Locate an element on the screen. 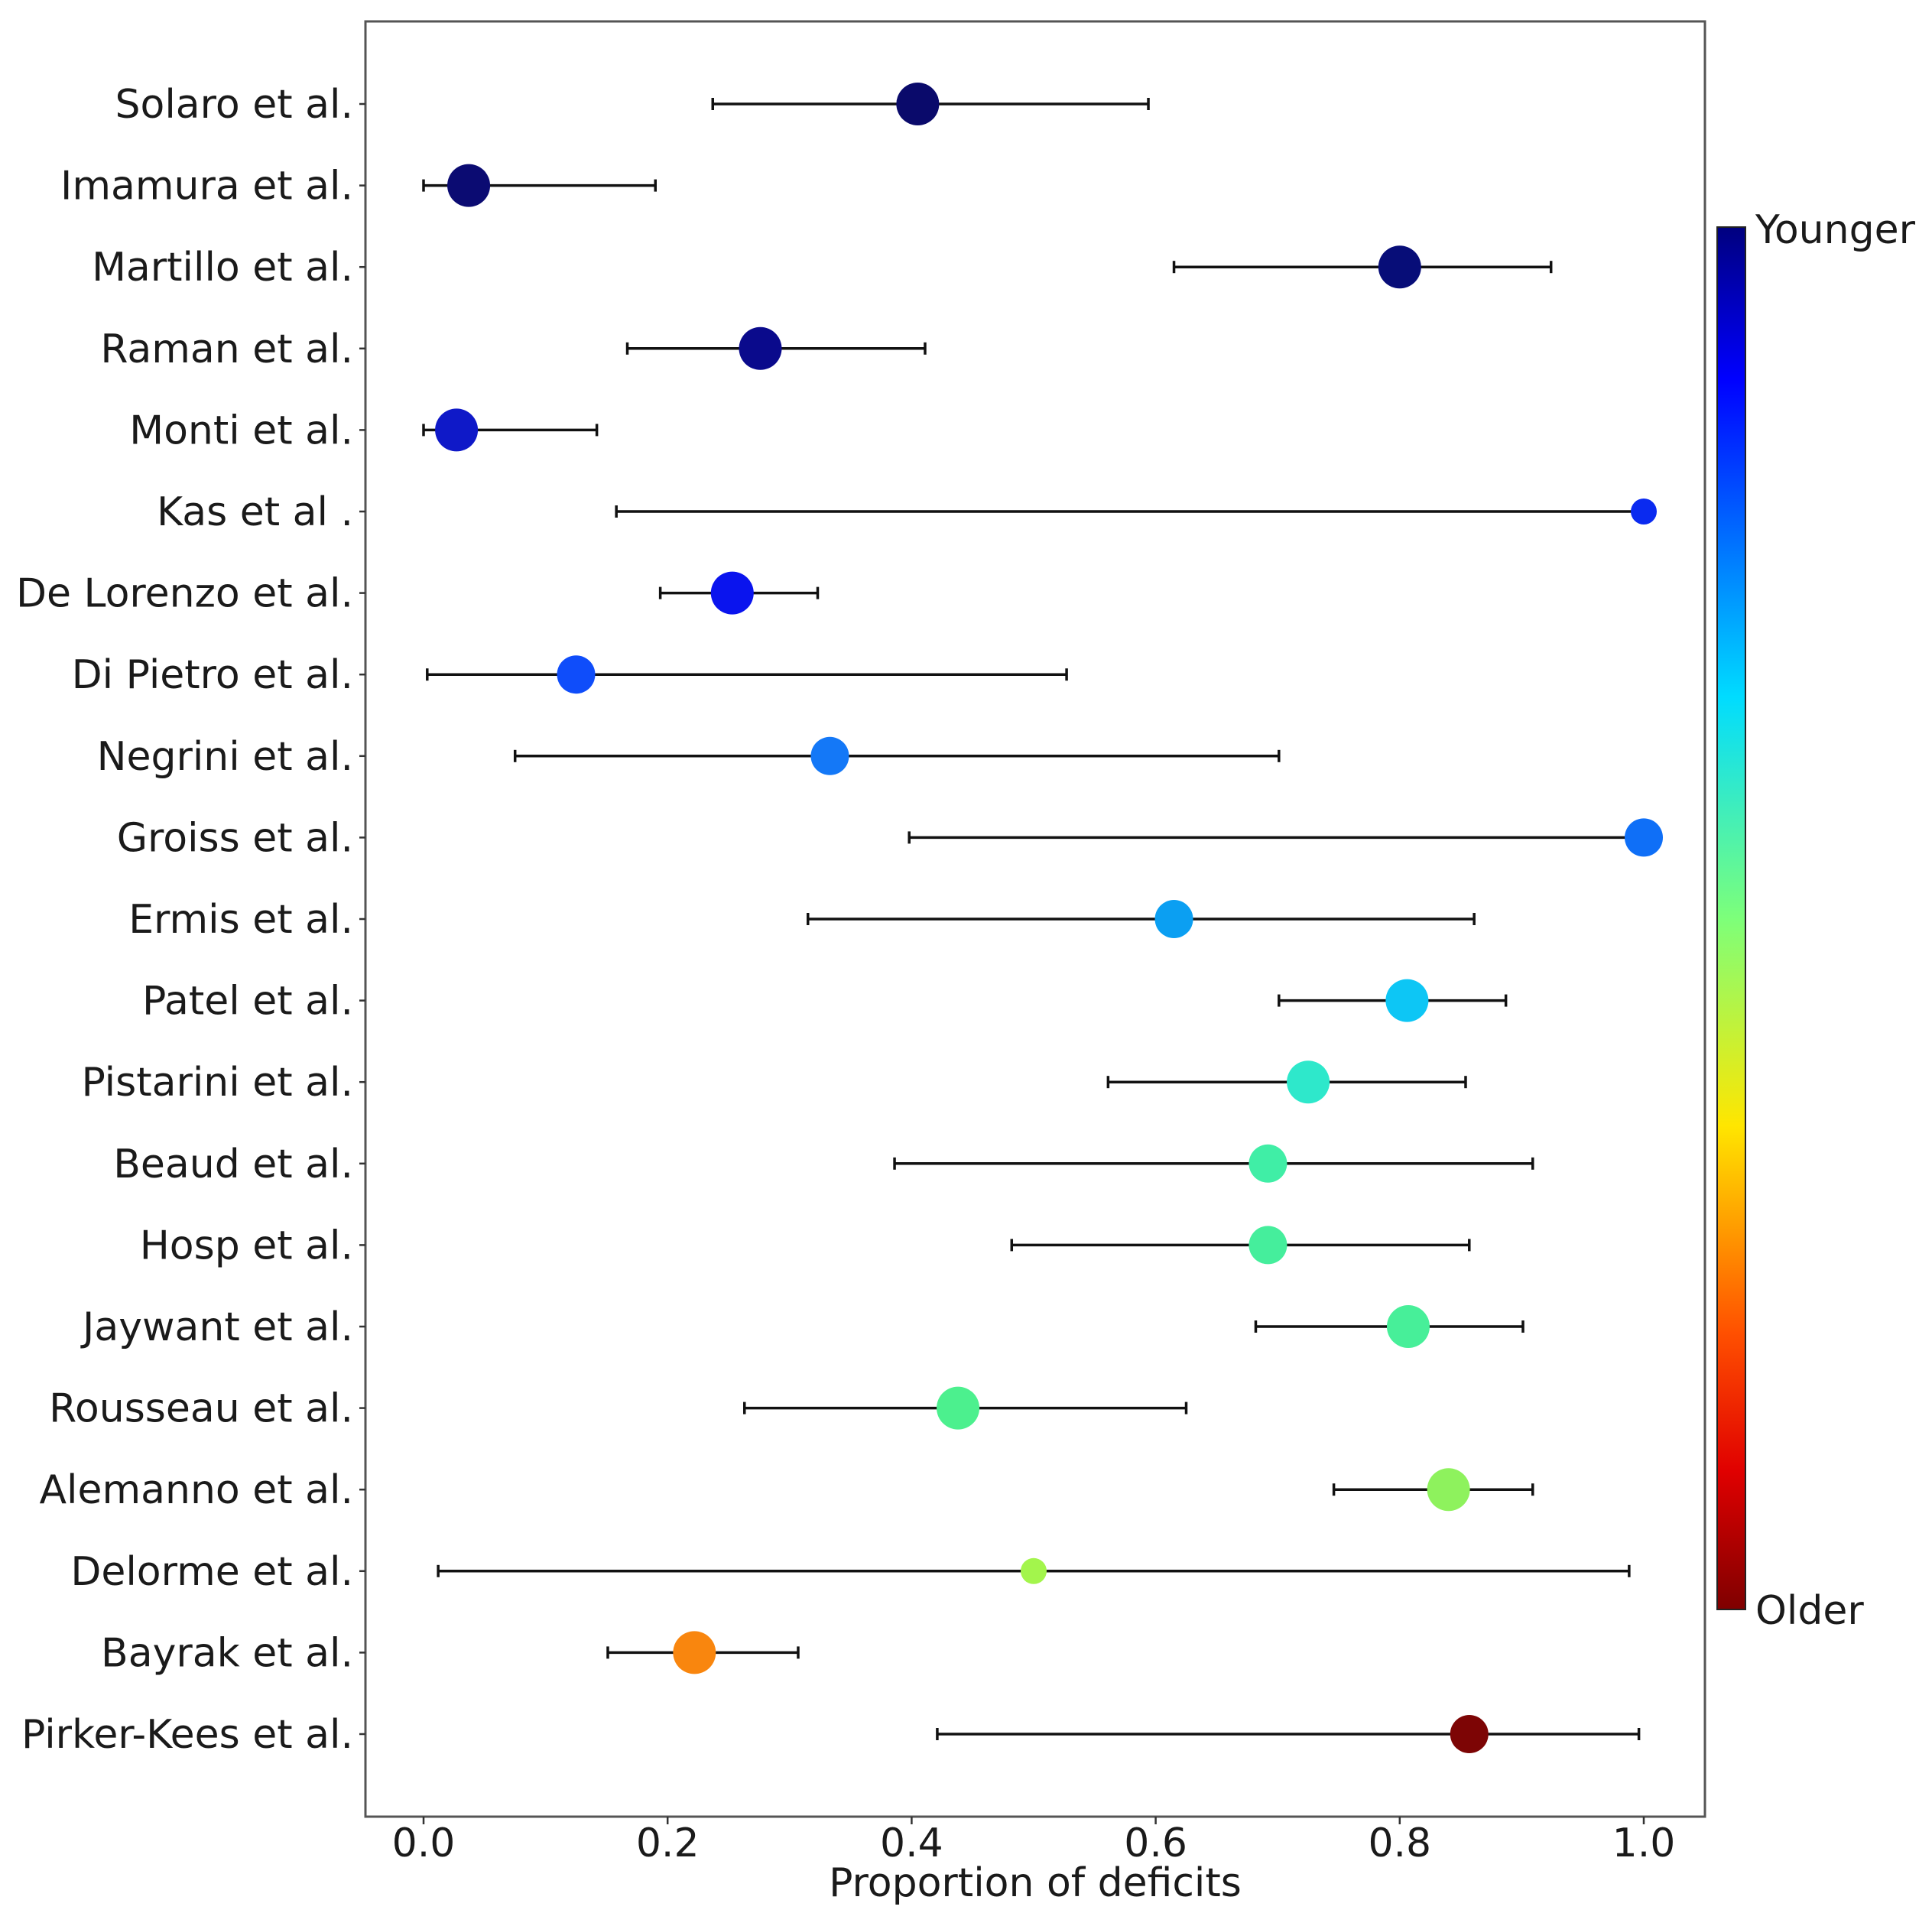  y-tick-label: Bayrak et al. is located at coordinates (227, 1653).